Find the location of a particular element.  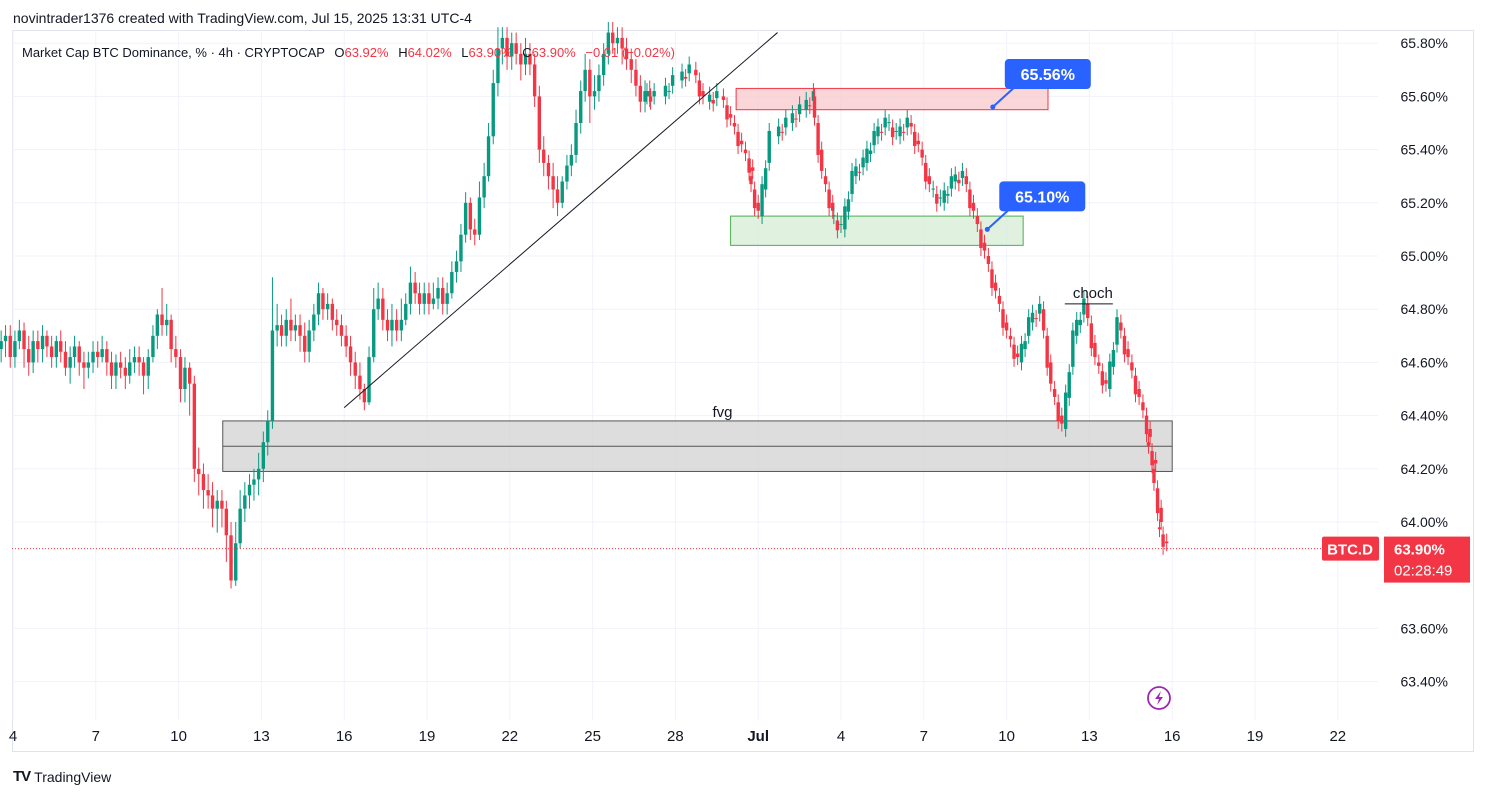

footer: TV TradingView is located at coordinates (62, 776).